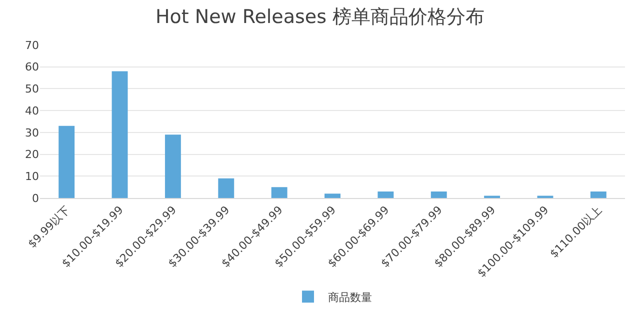  Describe the element at coordinates (32, 89) in the screenshot. I see `y-tick-label: 50` at that location.